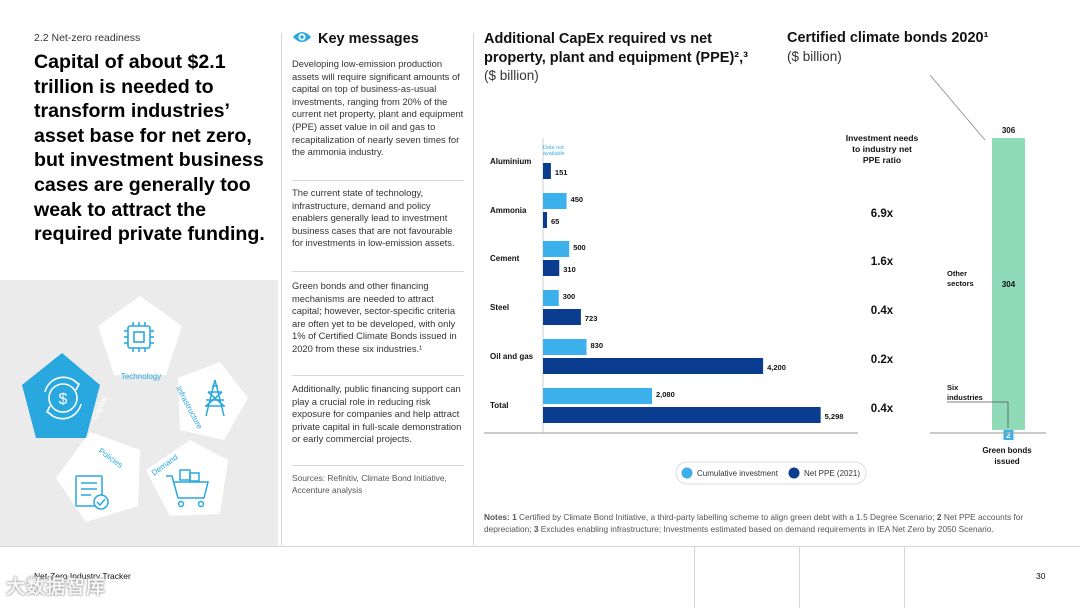 Image resolution: width=1080 pixels, height=608 pixels. Describe the element at coordinates (508, 210) in the screenshot. I see `category-label: Ammonia` at that location.